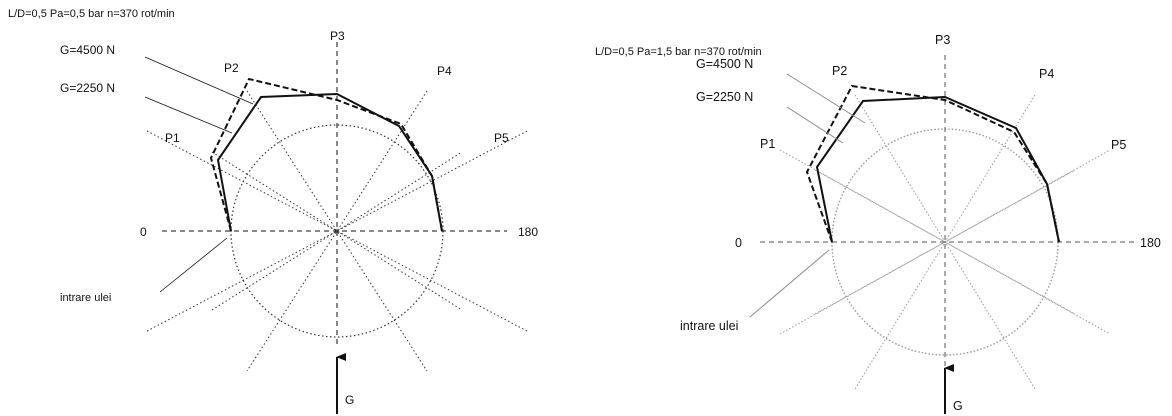 This screenshot has width=1172, height=416. Describe the element at coordinates (91, 14) in the screenshot. I see `condition-label: L/D=0,5 Pa=0,5 bar n=370 rot/min` at that location.